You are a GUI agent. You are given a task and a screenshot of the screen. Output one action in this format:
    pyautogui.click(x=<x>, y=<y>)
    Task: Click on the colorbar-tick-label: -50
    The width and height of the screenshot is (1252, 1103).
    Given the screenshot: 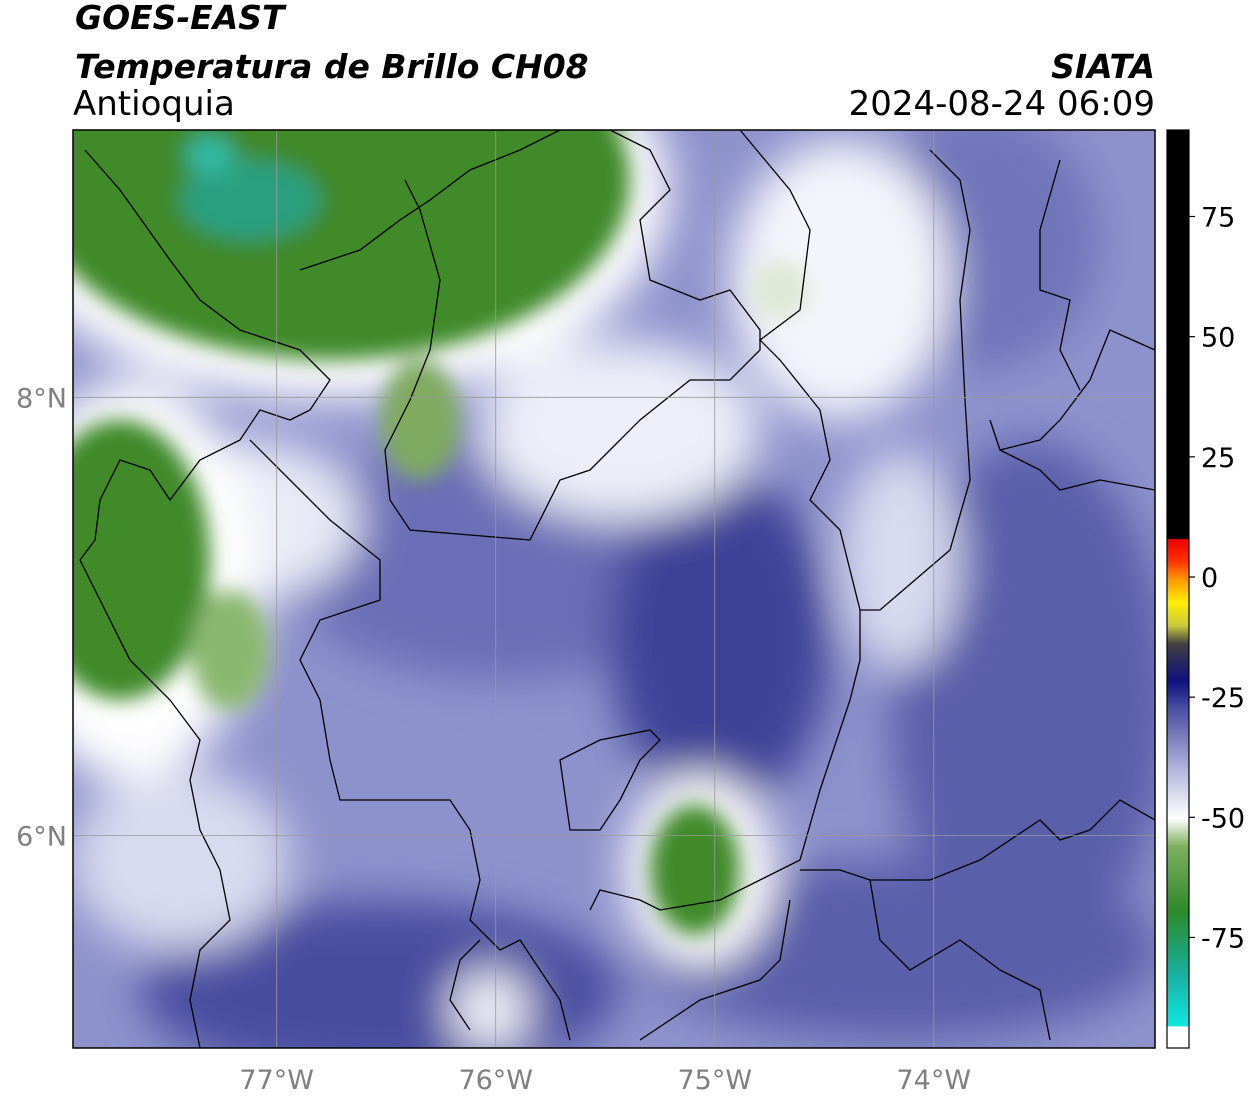 What is the action you would take?
    pyautogui.click(x=1223, y=818)
    